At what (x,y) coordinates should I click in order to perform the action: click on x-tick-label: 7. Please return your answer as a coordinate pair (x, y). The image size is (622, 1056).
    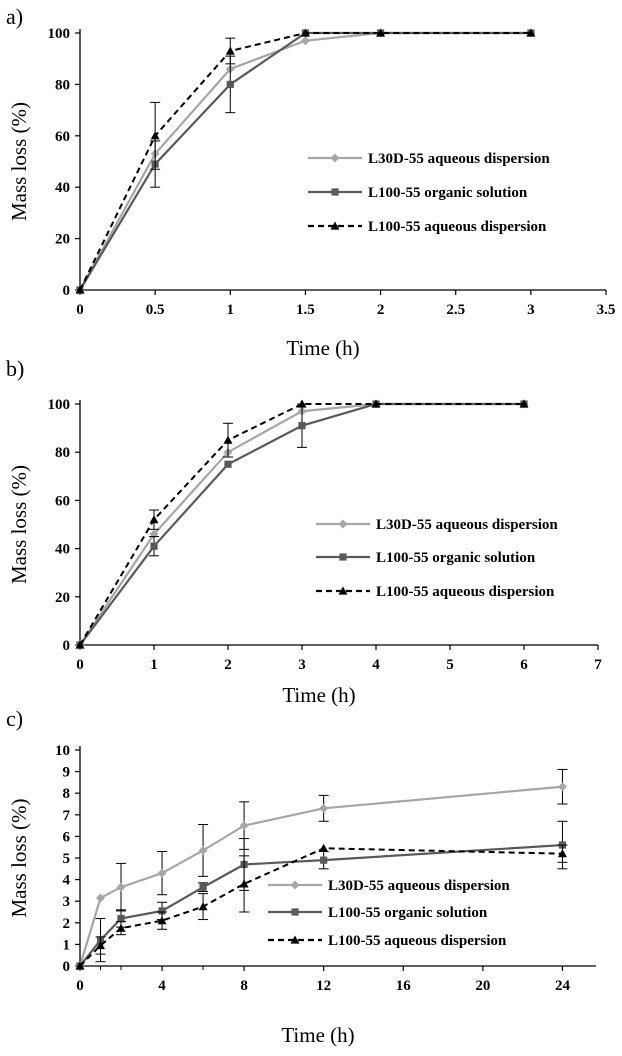
    Looking at the image, I should click on (598, 665).